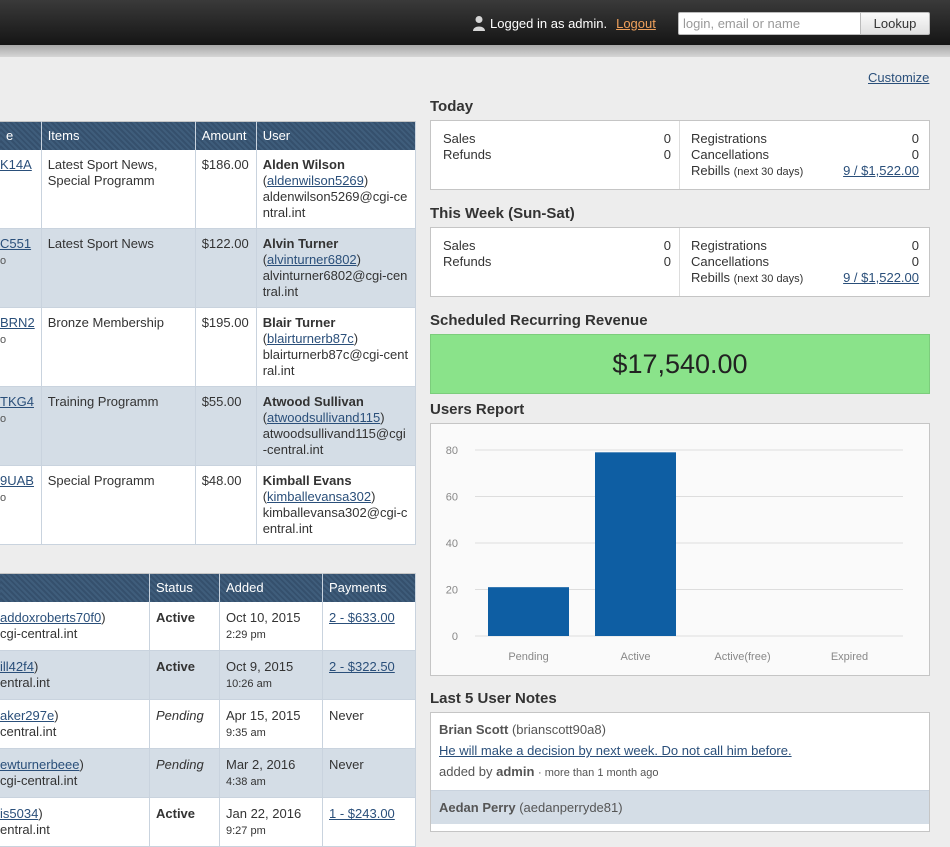 The height and width of the screenshot is (847, 950). I want to click on user-email: blairturnerb87c@cgi-central.int, so click(335, 362).